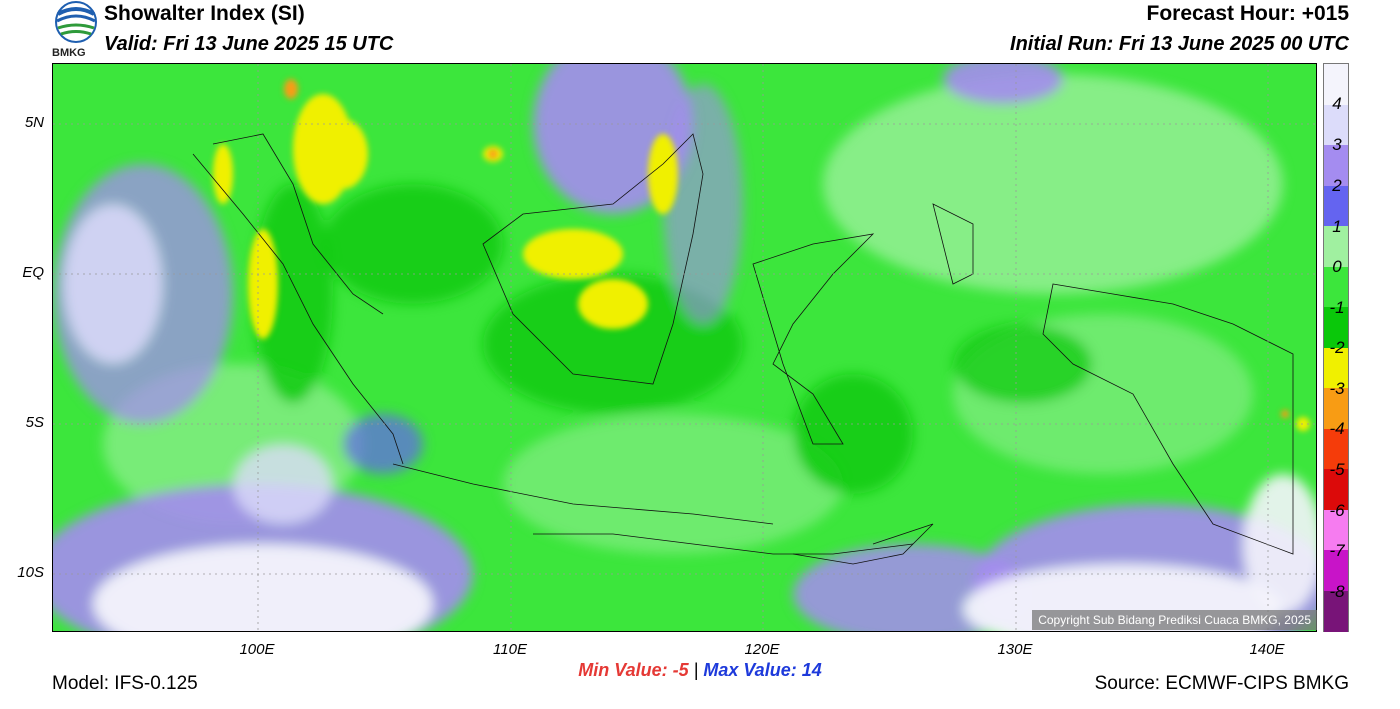 This screenshot has height=709, width=1400. Describe the element at coordinates (680, 670) in the screenshot. I see `min-value: -5` at that location.